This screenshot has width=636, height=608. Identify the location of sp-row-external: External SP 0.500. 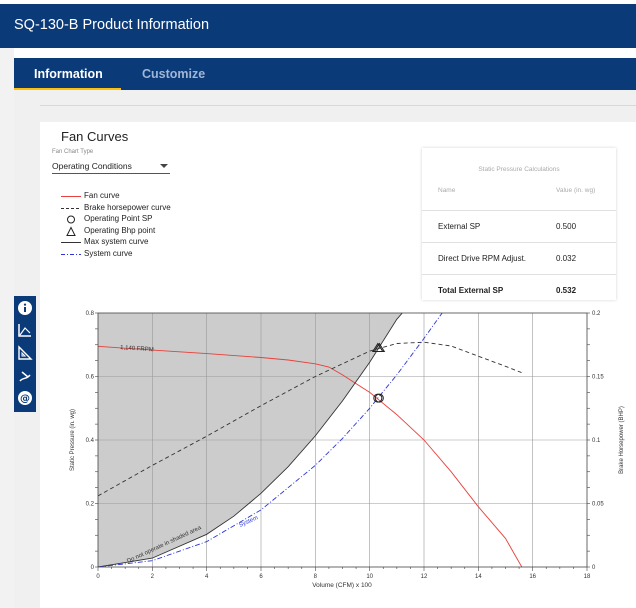
(519, 226).